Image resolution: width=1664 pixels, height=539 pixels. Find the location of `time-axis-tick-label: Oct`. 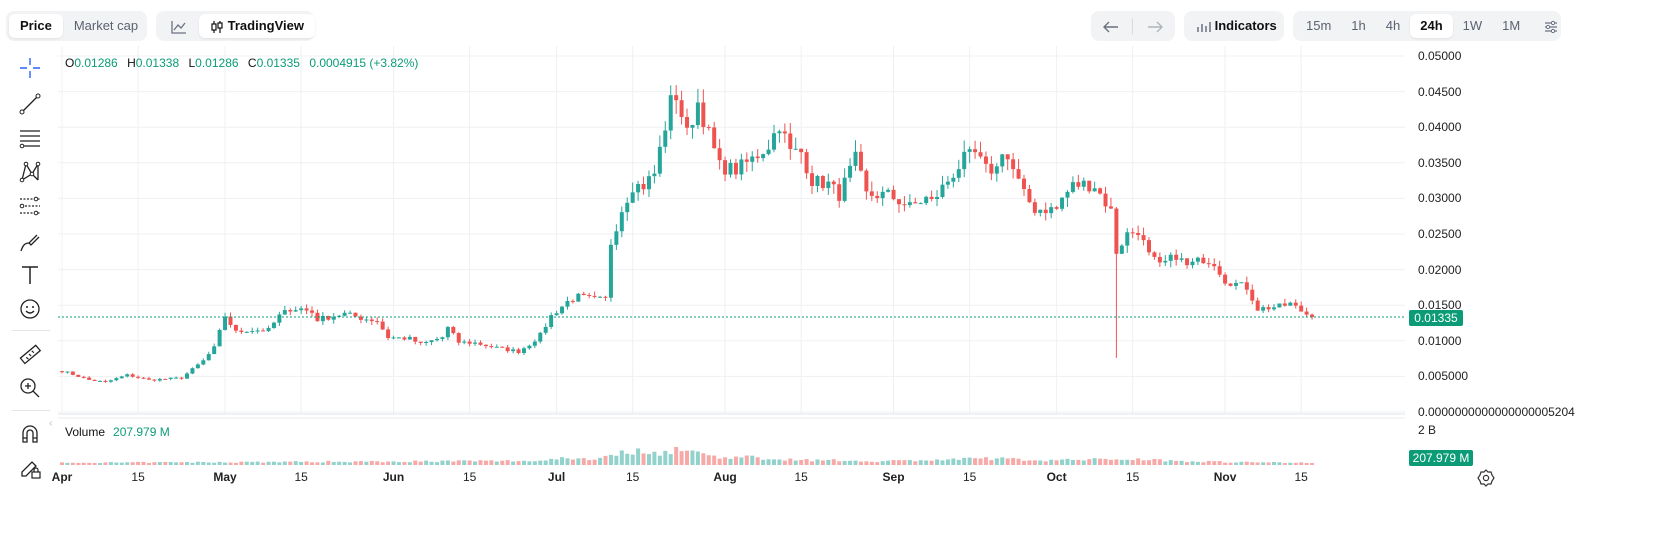

time-axis-tick-label: Oct is located at coordinates (1056, 477).